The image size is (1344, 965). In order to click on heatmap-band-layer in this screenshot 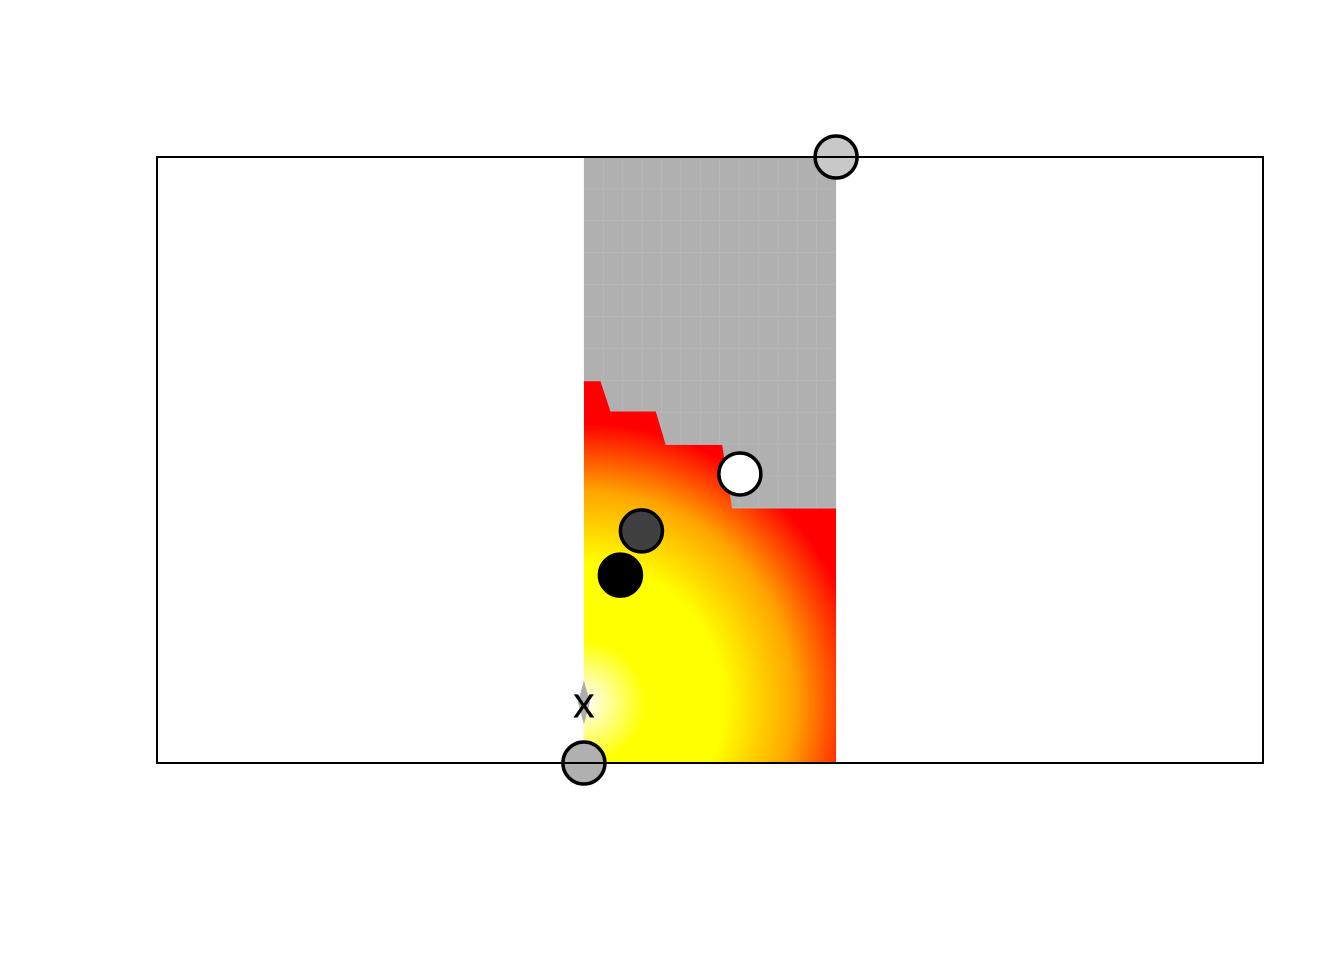, I will do `click(707, 460)`.